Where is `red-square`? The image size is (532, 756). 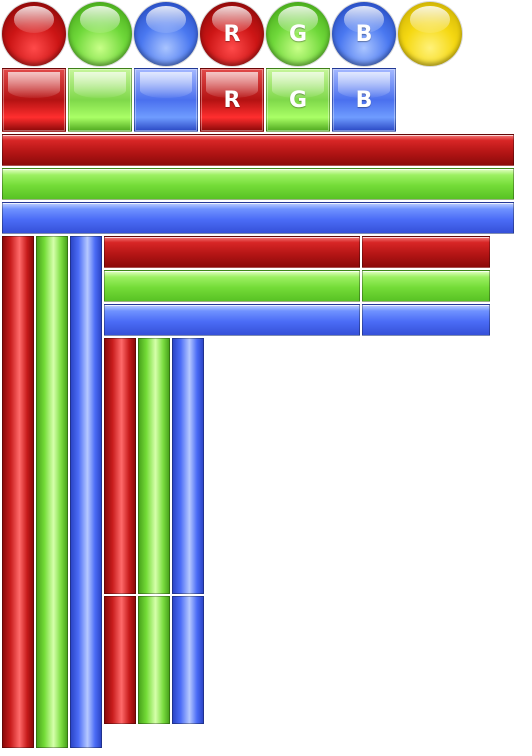
red-square is located at coordinates (34, 100).